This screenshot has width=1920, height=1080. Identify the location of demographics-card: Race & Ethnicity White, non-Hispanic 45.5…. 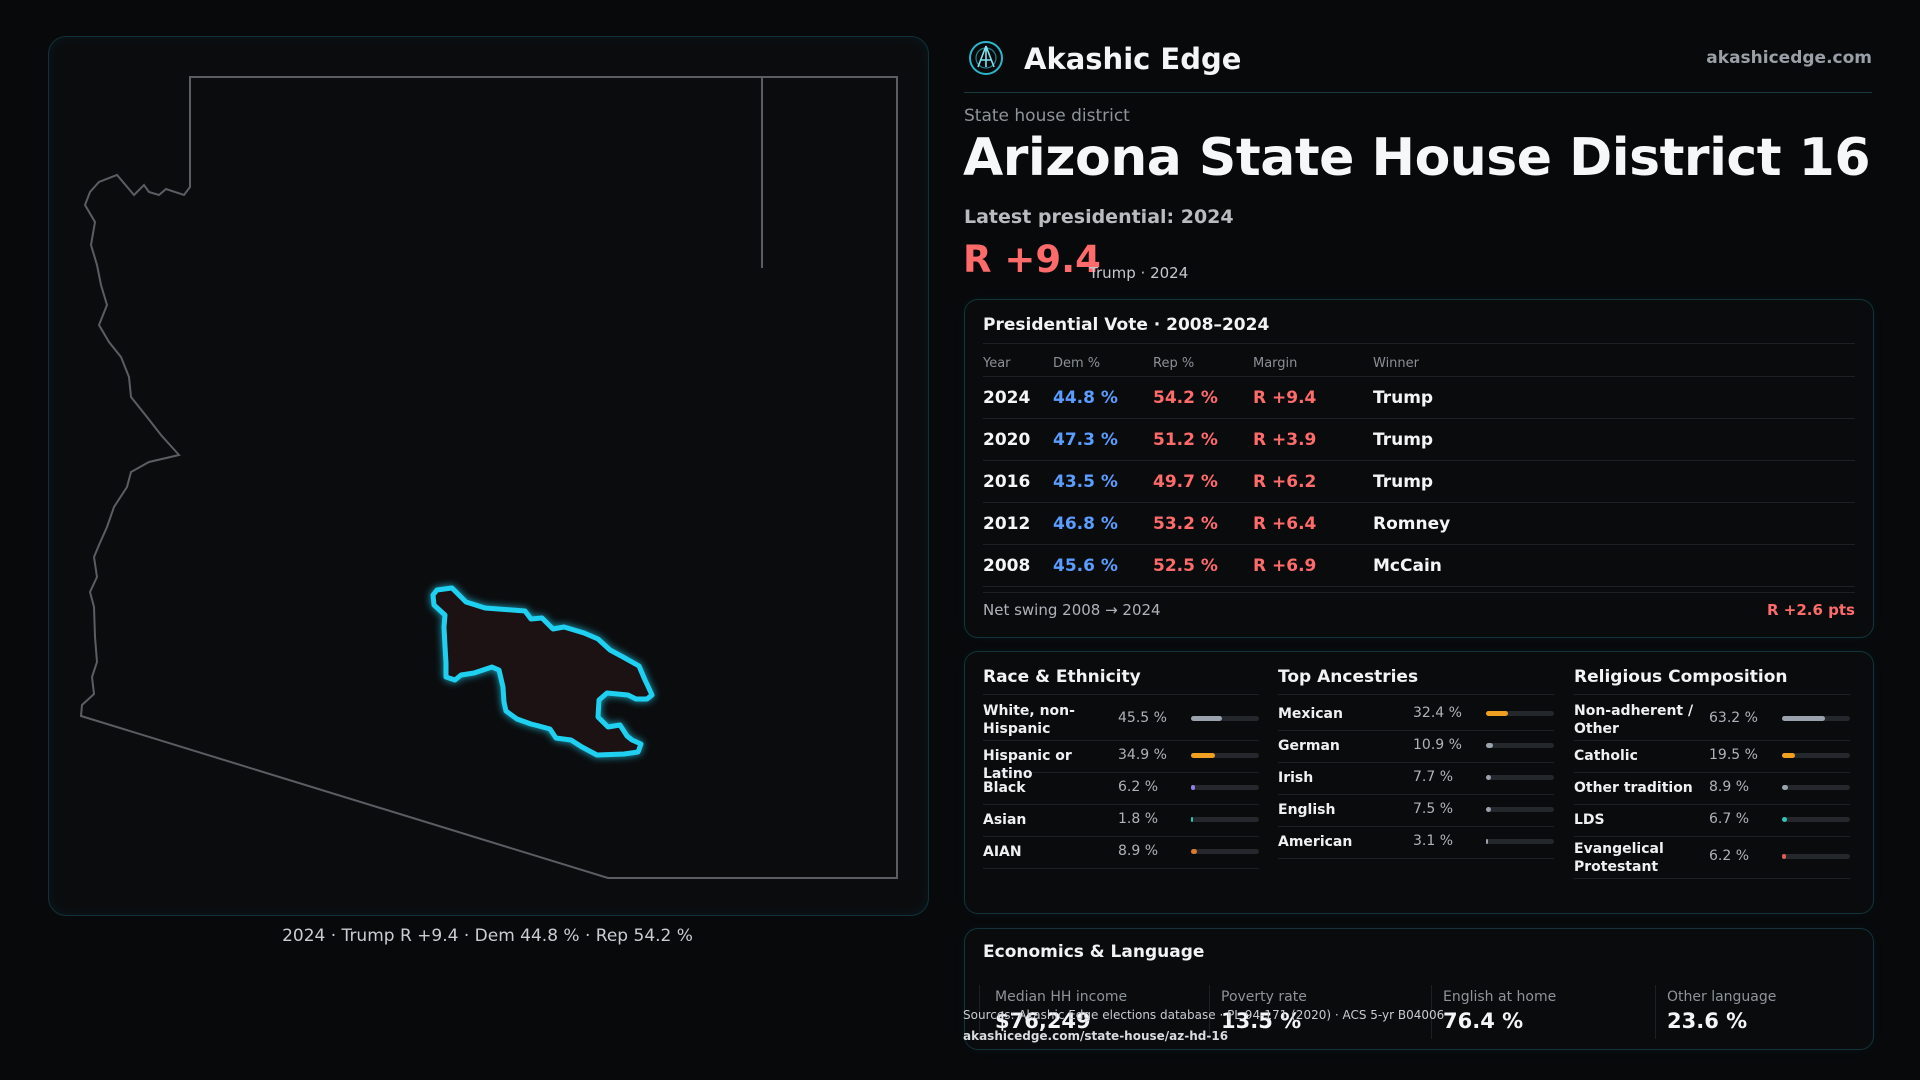
(1419, 782).